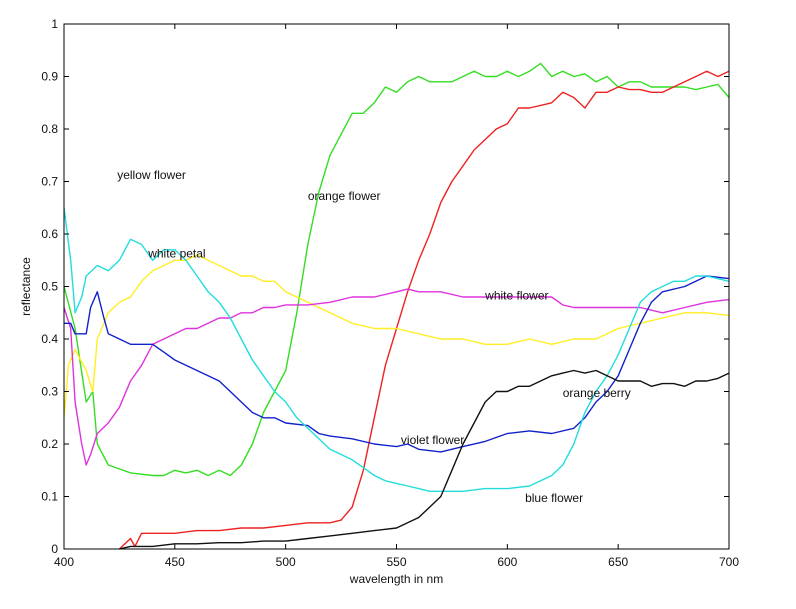 The image size is (796, 609). I want to click on x-tick-label: 600, so click(507, 562).